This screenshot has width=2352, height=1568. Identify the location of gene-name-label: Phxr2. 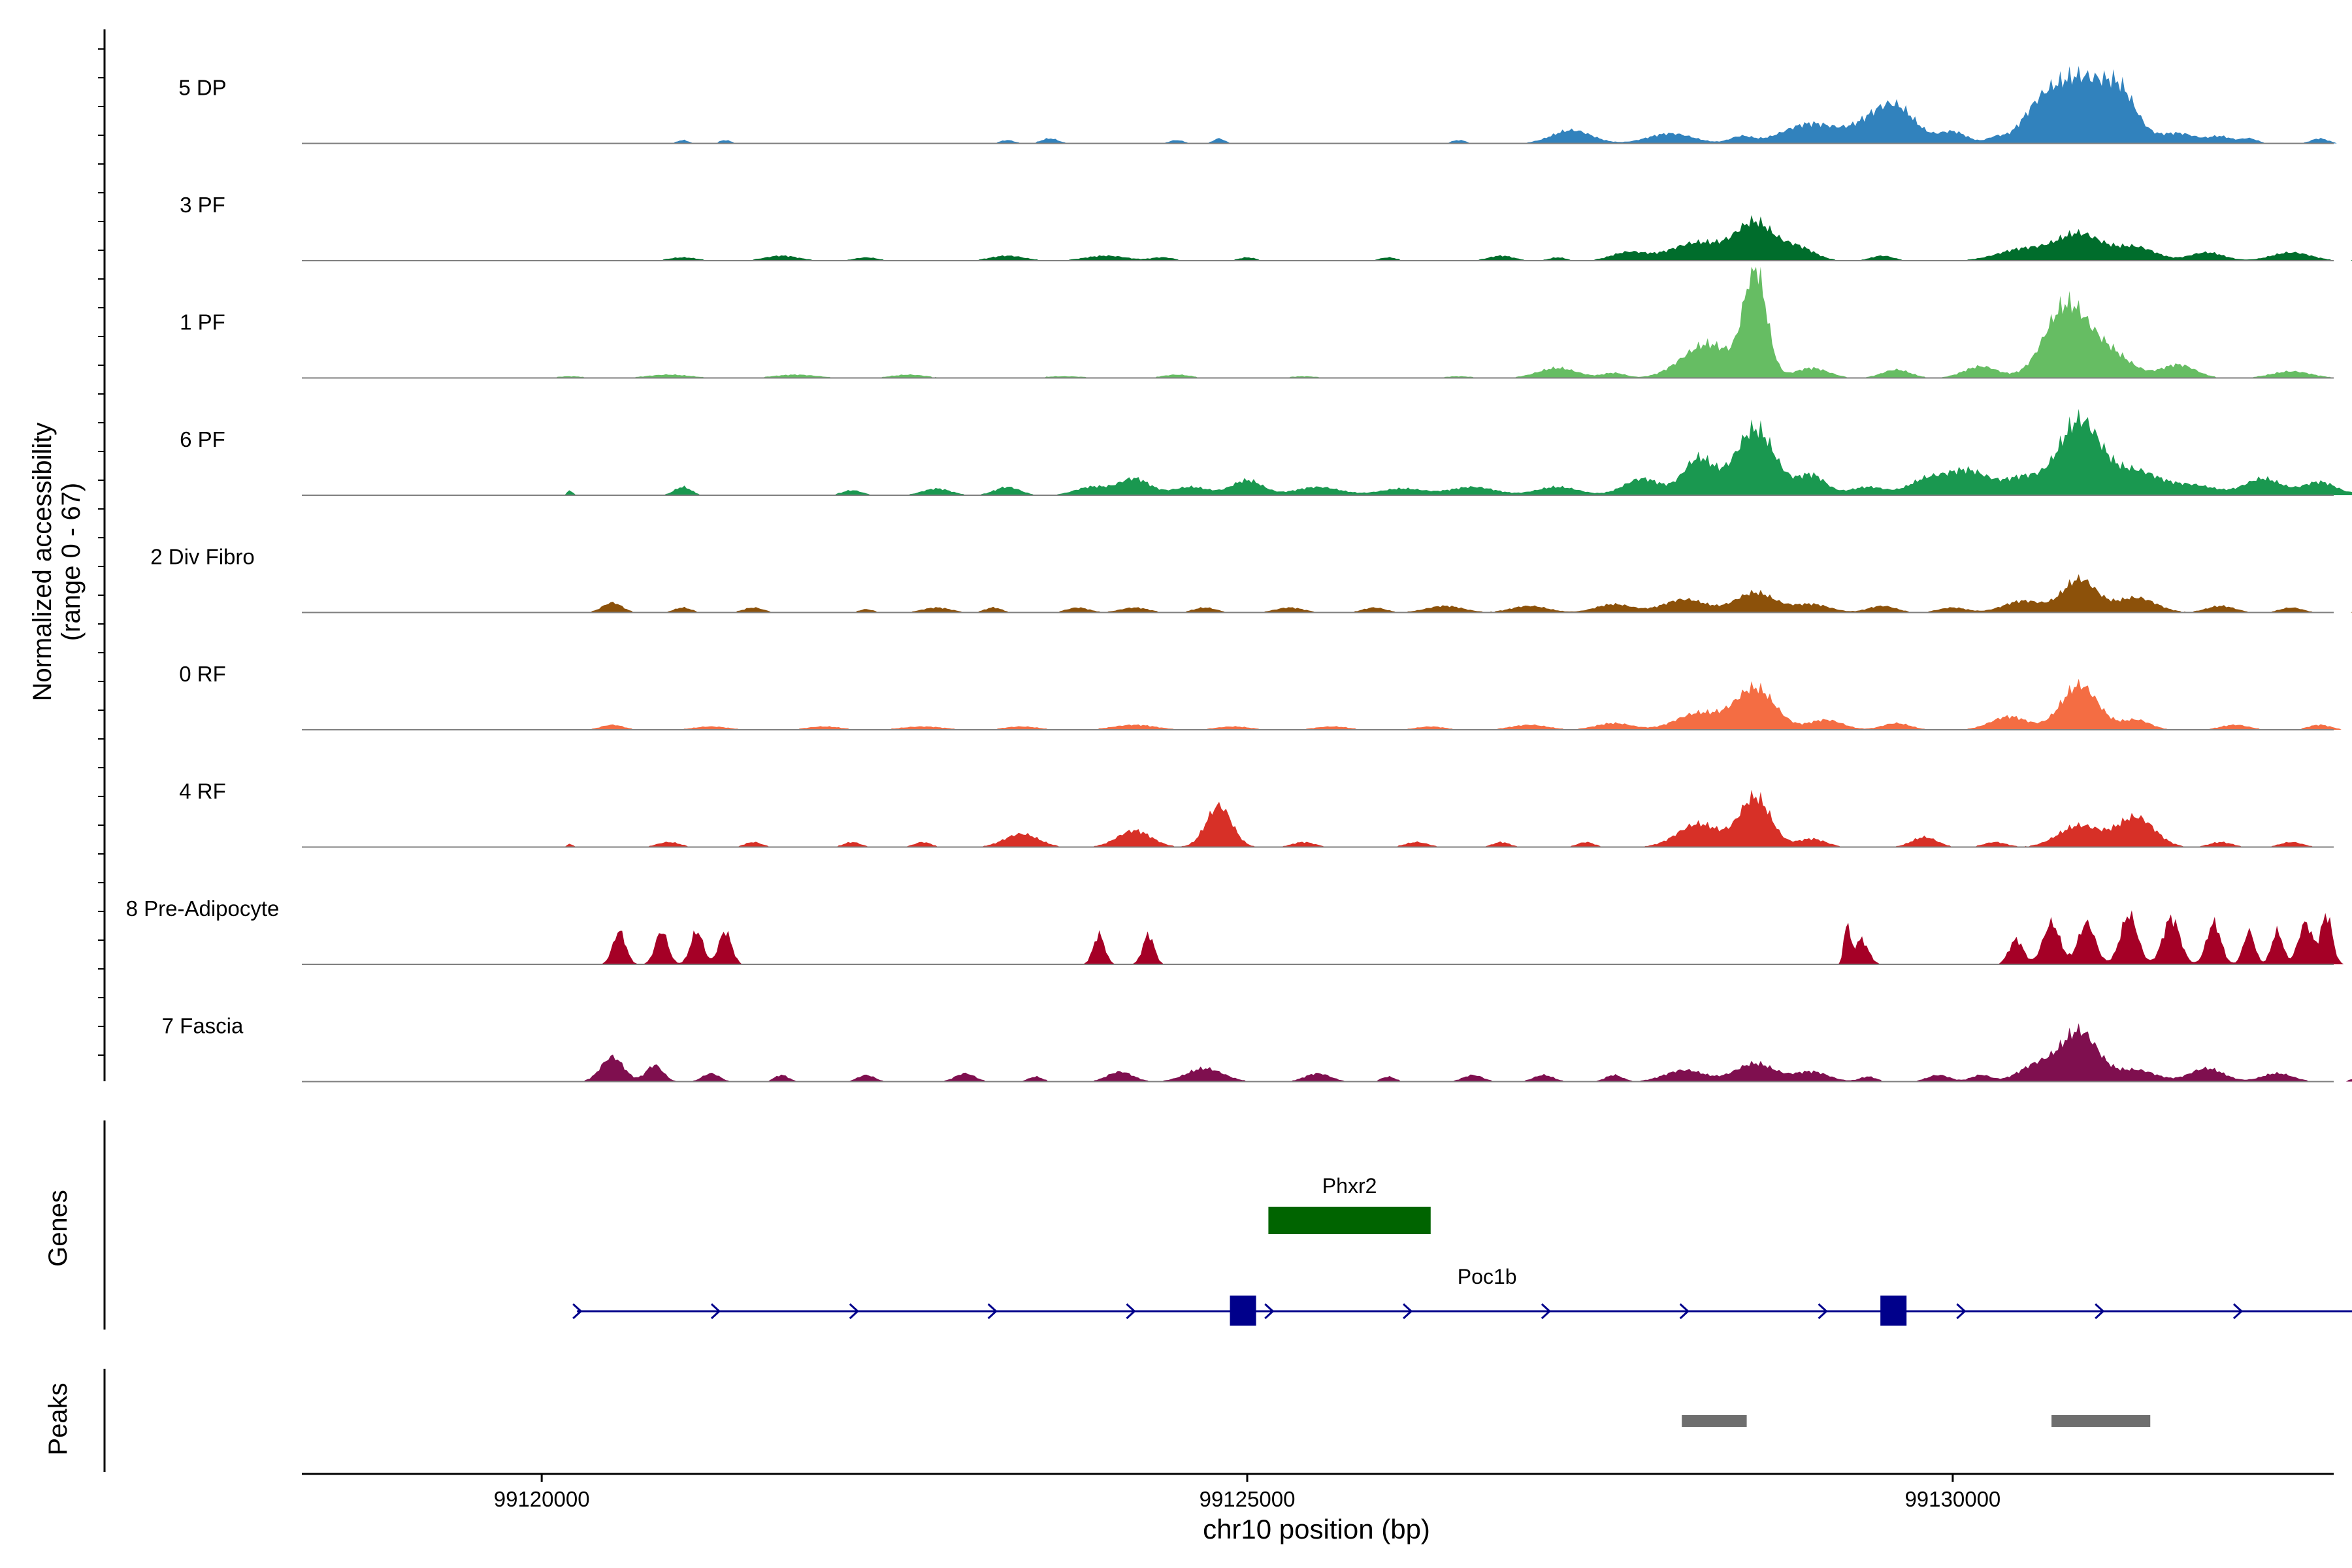
(1349, 1186).